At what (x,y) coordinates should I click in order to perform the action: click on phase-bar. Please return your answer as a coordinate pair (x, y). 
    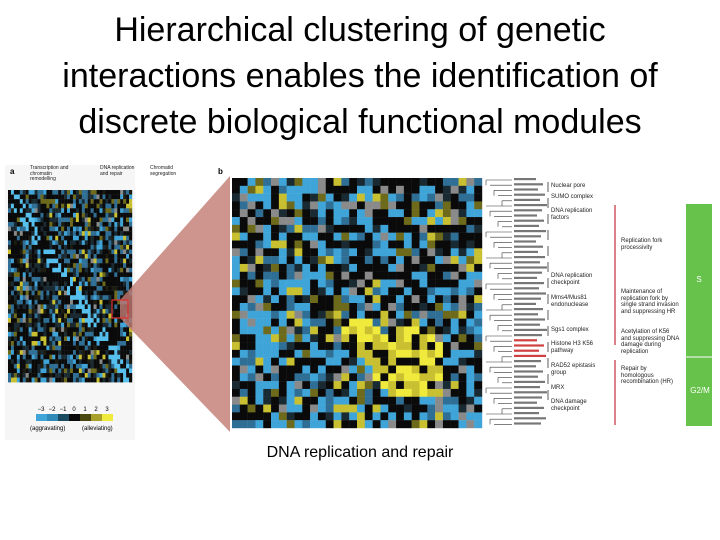
    Looking at the image, I should click on (699, 315).